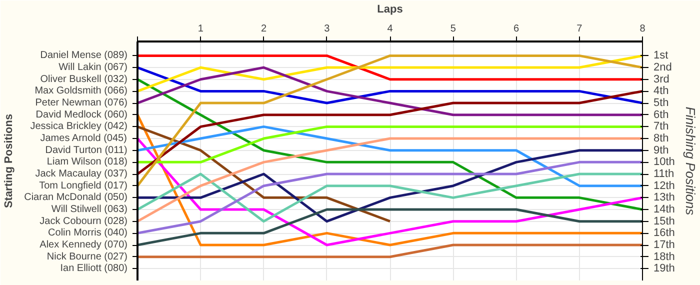 This screenshot has height=285, width=700. What do you see at coordinates (93, 68) in the screenshot?
I see `series-label: Will Lakin (067)` at bounding box center [93, 68].